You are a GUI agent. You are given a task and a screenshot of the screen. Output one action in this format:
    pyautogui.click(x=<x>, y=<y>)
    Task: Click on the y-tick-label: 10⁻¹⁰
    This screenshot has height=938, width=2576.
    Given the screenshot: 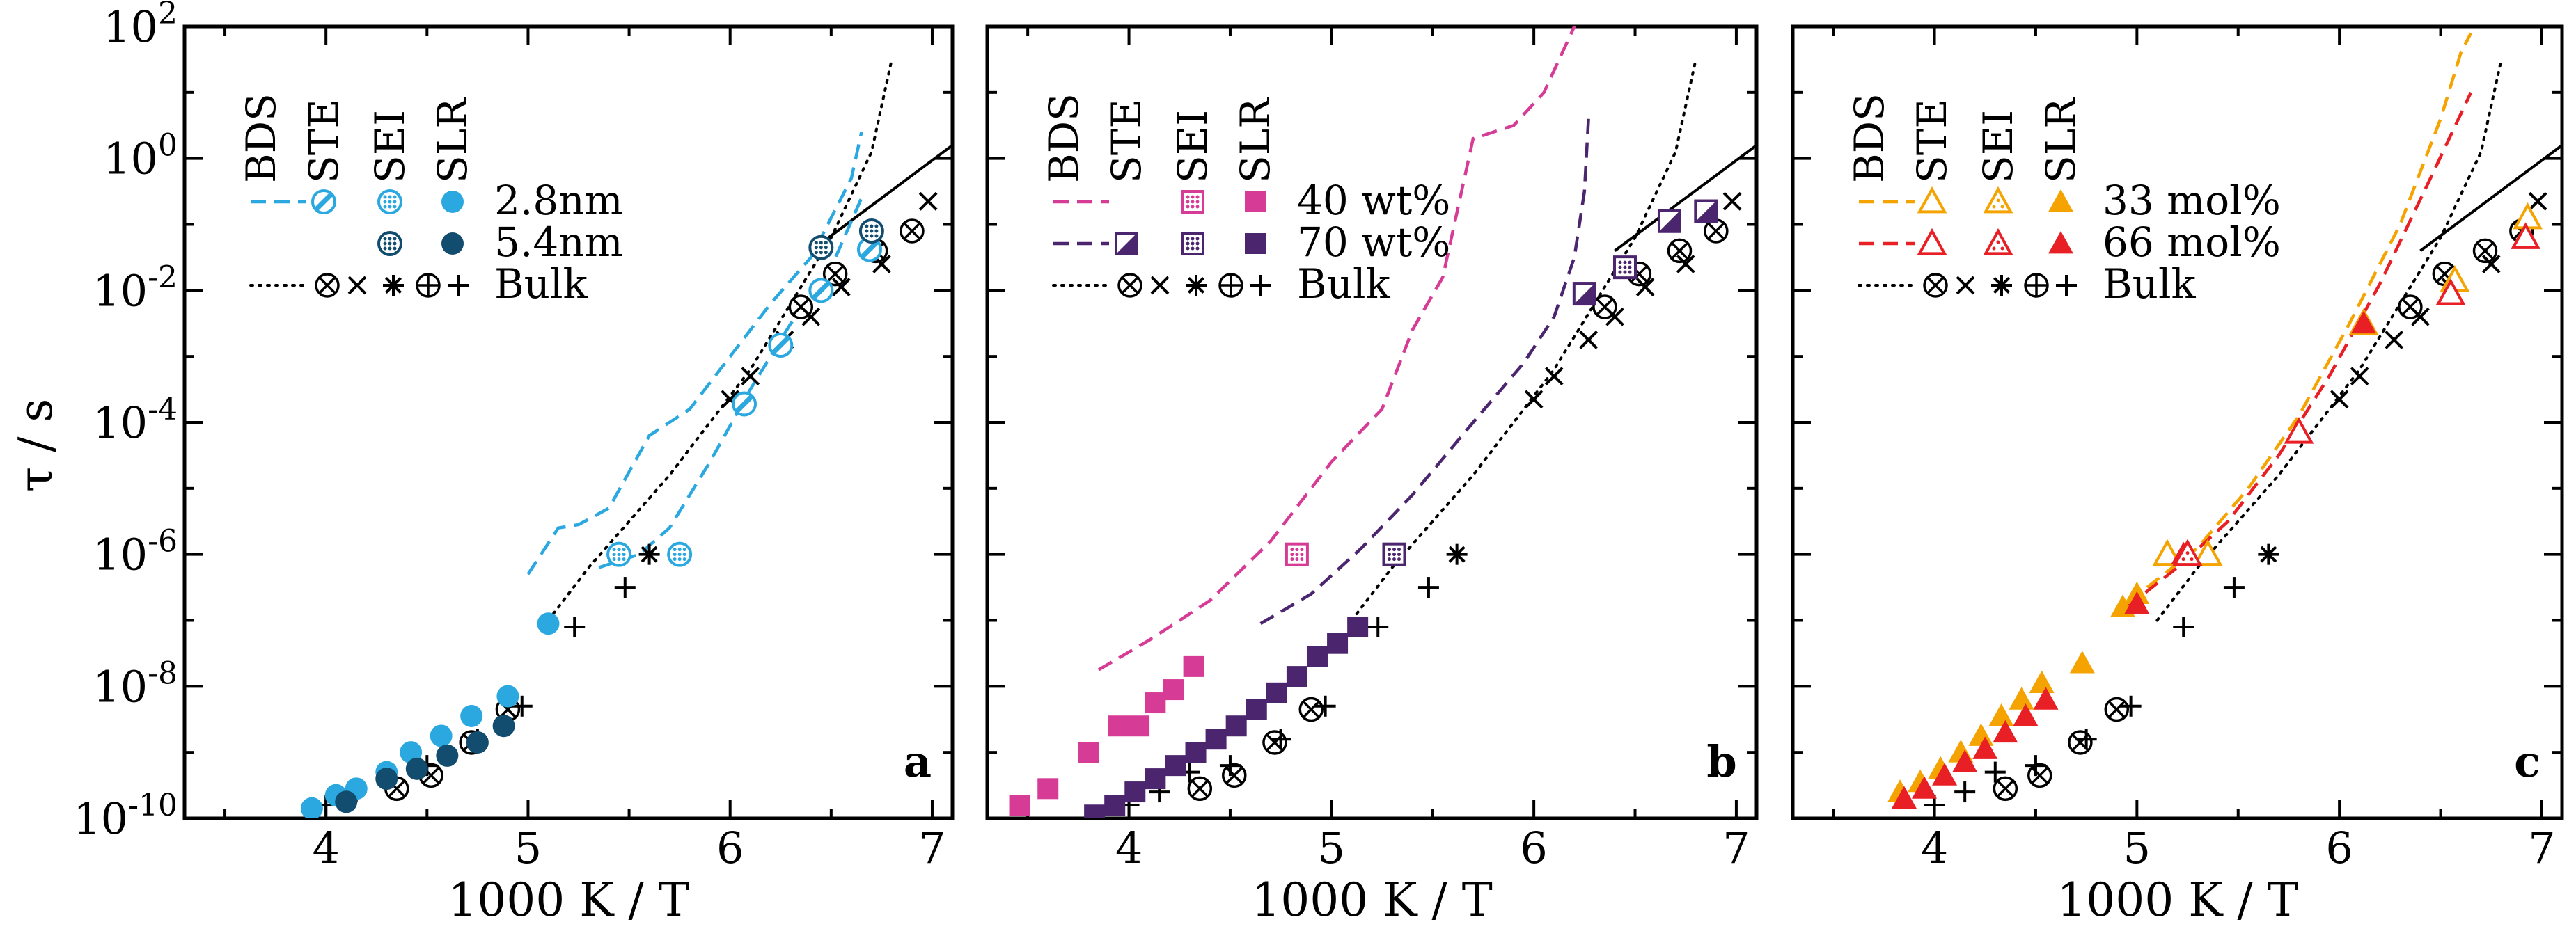 What is the action you would take?
    pyautogui.click(x=125, y=816)
    